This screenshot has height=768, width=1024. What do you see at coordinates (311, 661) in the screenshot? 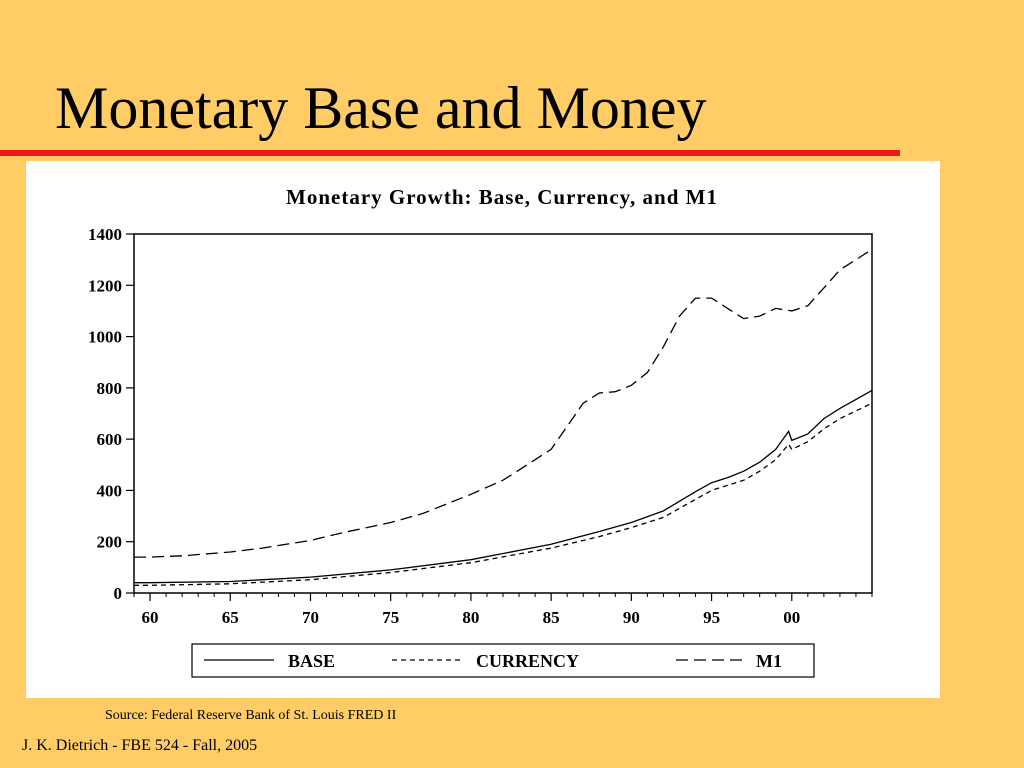
I see `legend-label-base: BASE` at bounding box center [311, 661].